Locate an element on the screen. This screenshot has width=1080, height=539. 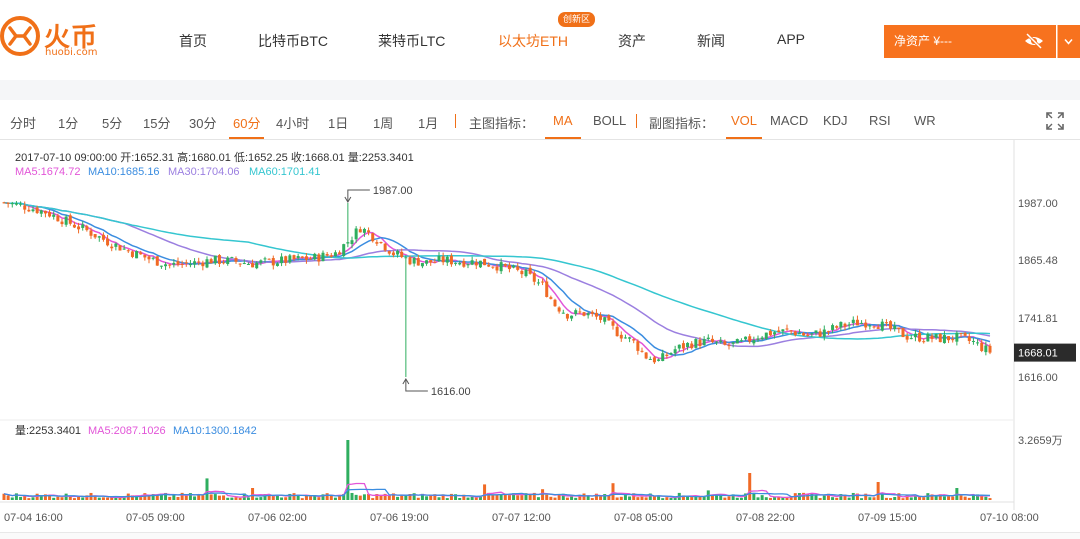
sub-indicator-kdj: KDJ is located at coordinates (835, 120).